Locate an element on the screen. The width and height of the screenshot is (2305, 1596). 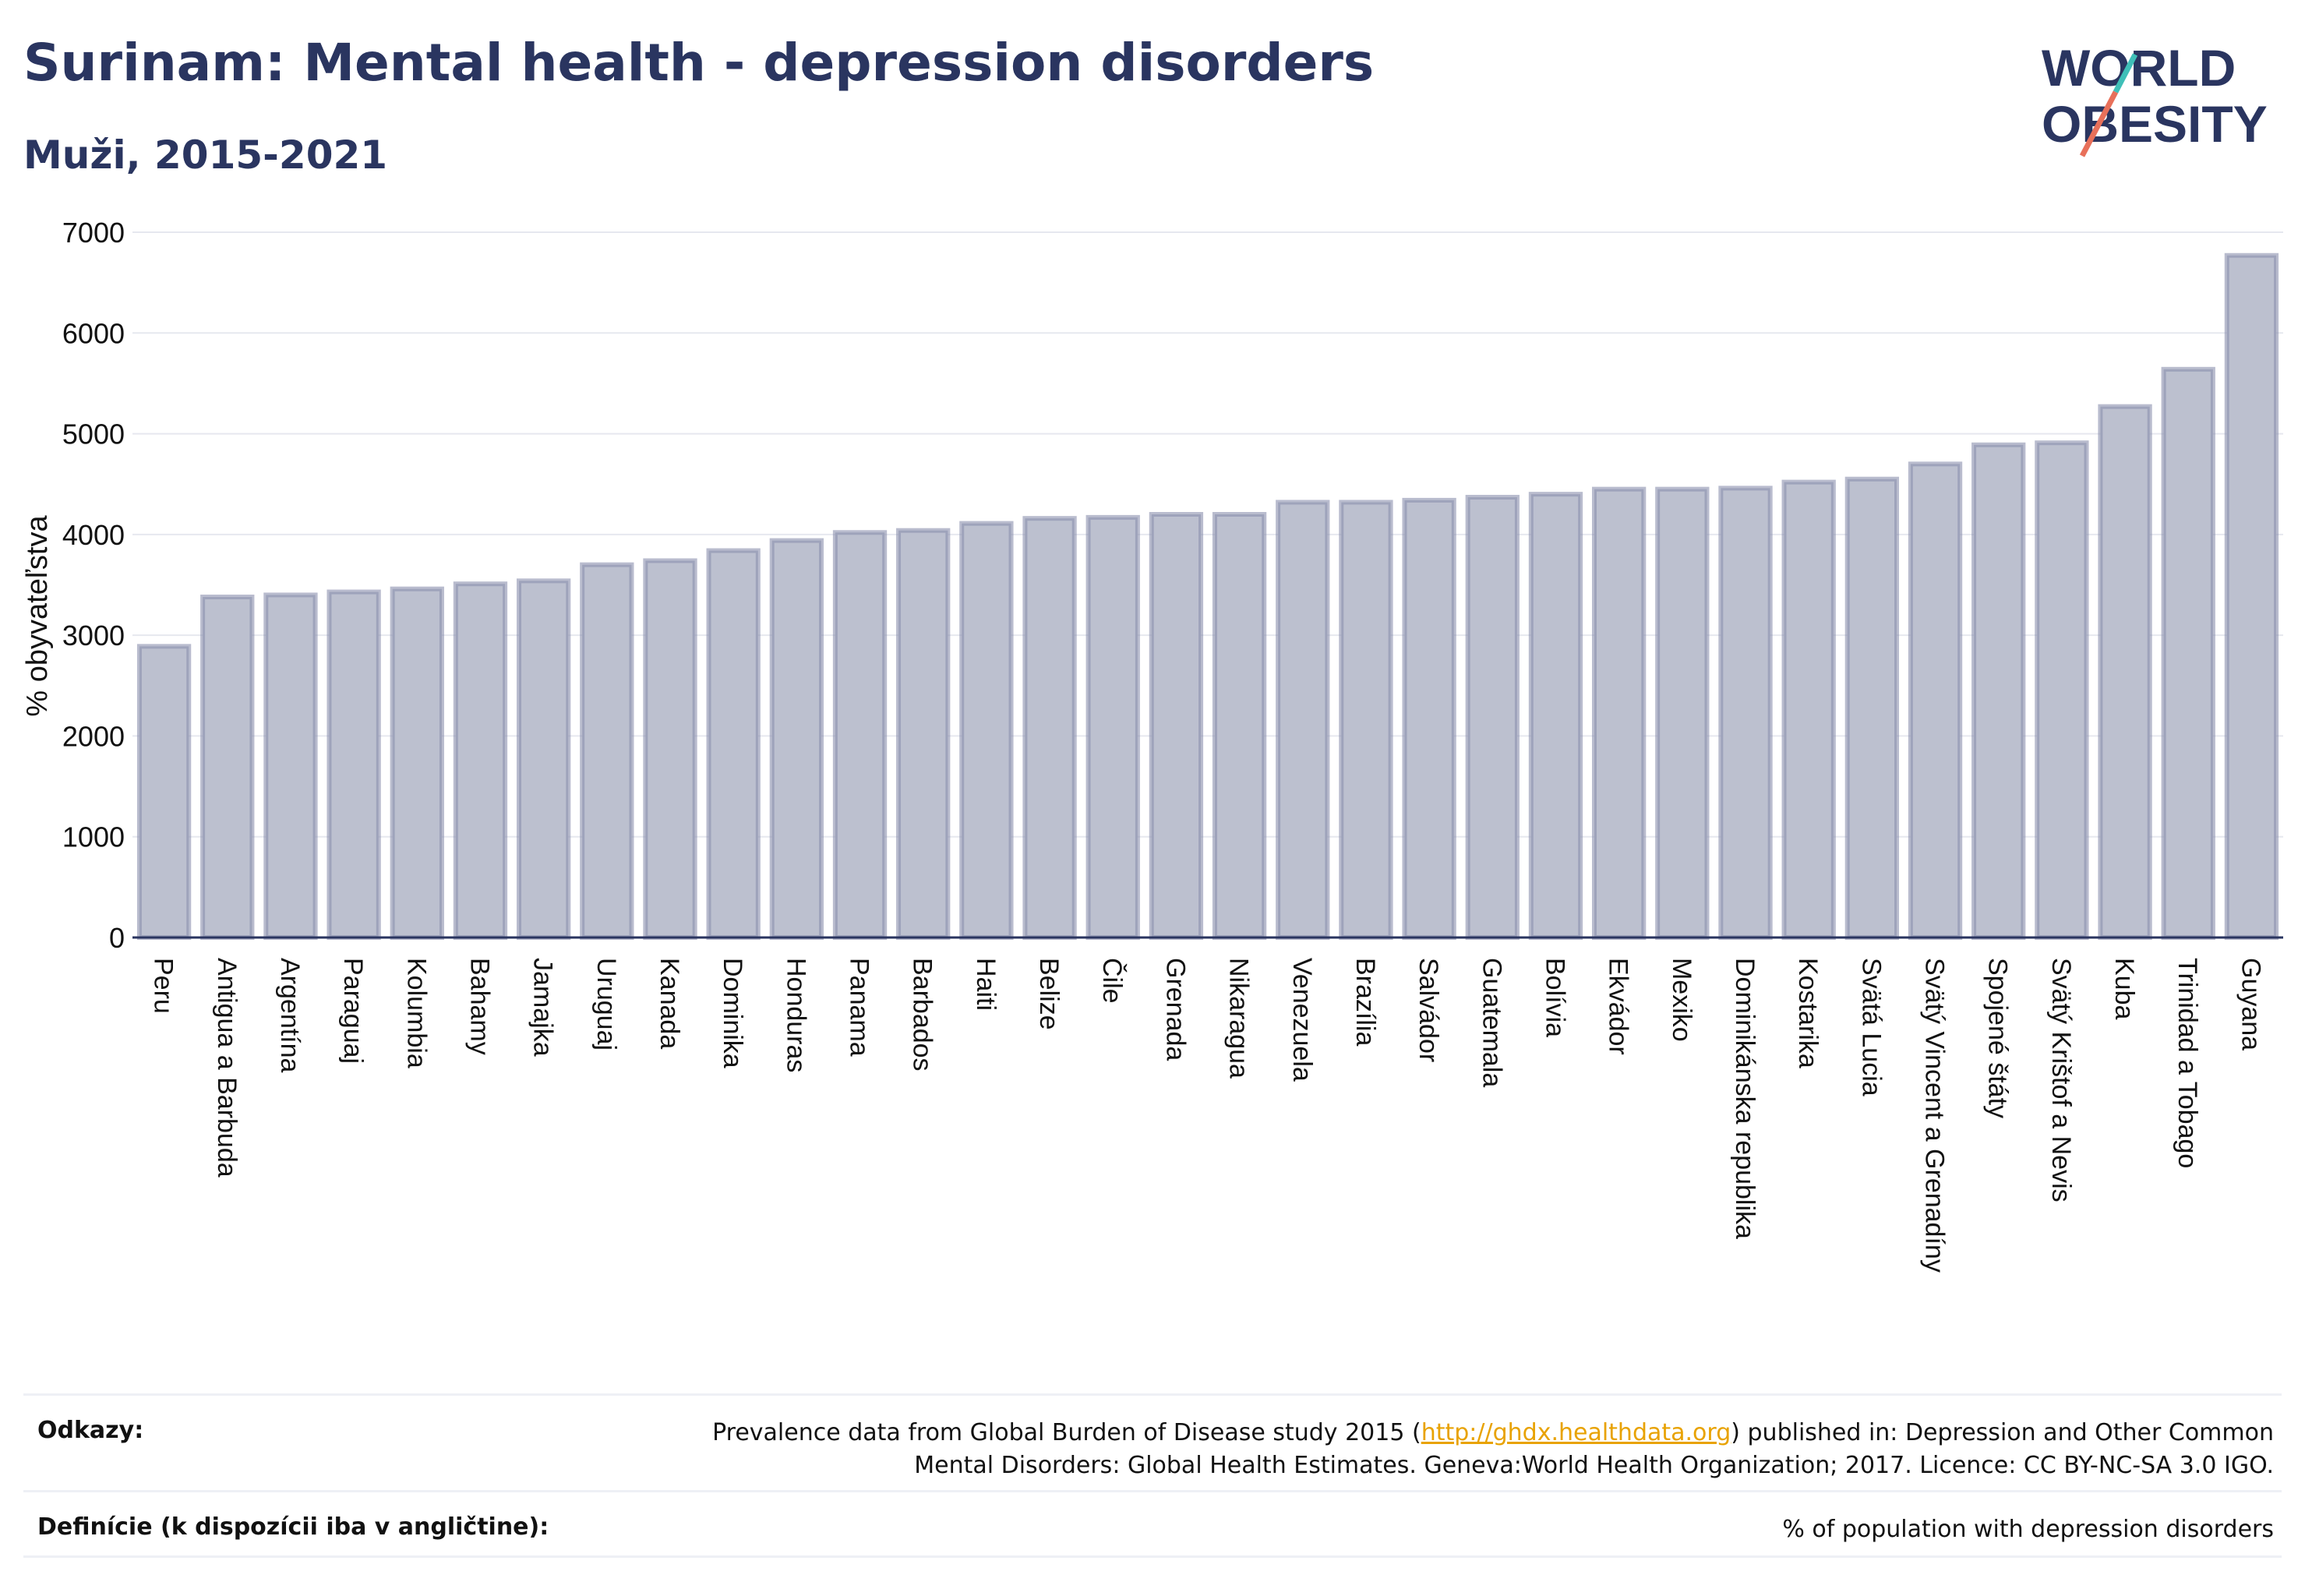
footer-divider-bottom is located at coordinates (1152, 1556).